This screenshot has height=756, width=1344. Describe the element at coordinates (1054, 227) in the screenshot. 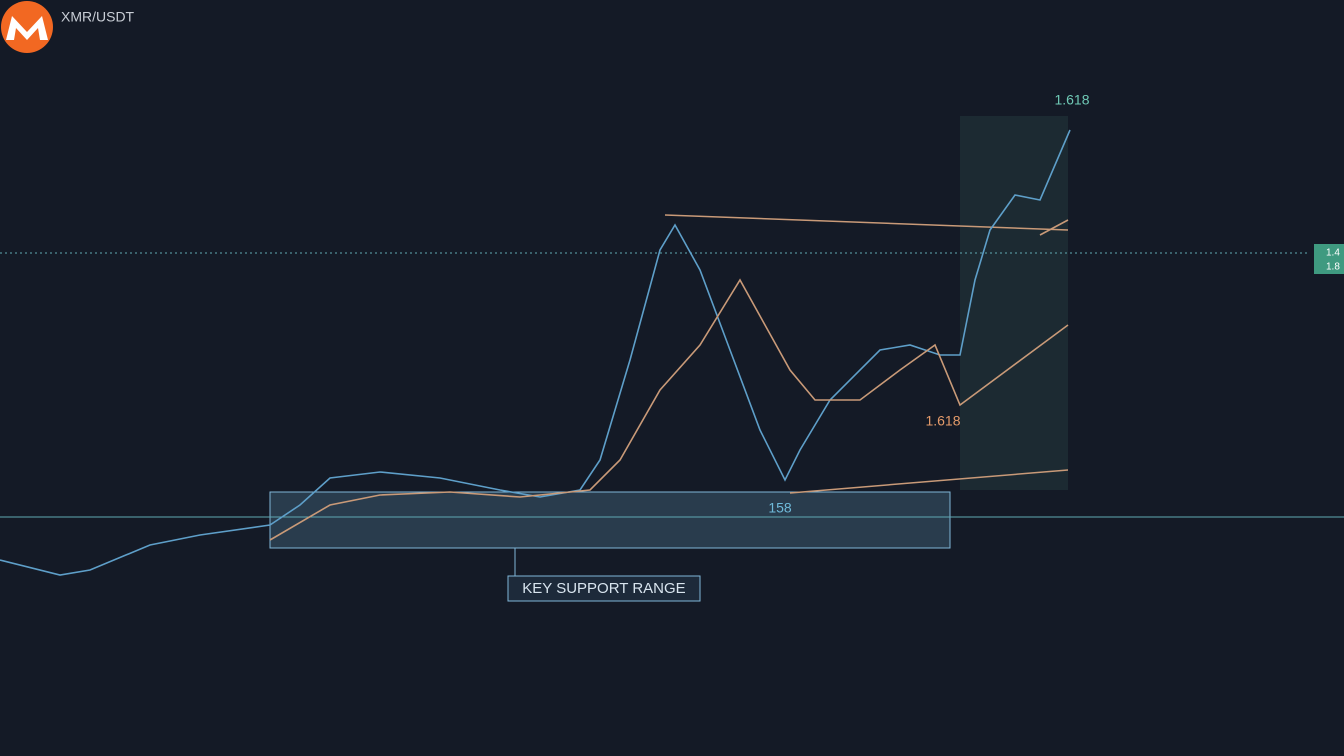

I see `ma-slow` at that location.